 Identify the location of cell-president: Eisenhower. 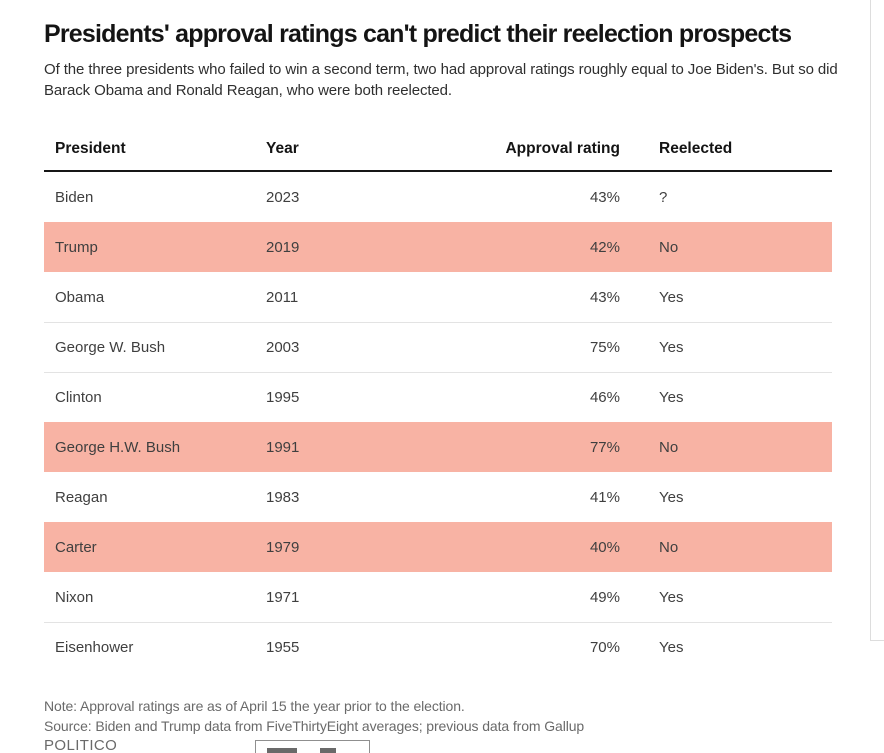
(94, 647).